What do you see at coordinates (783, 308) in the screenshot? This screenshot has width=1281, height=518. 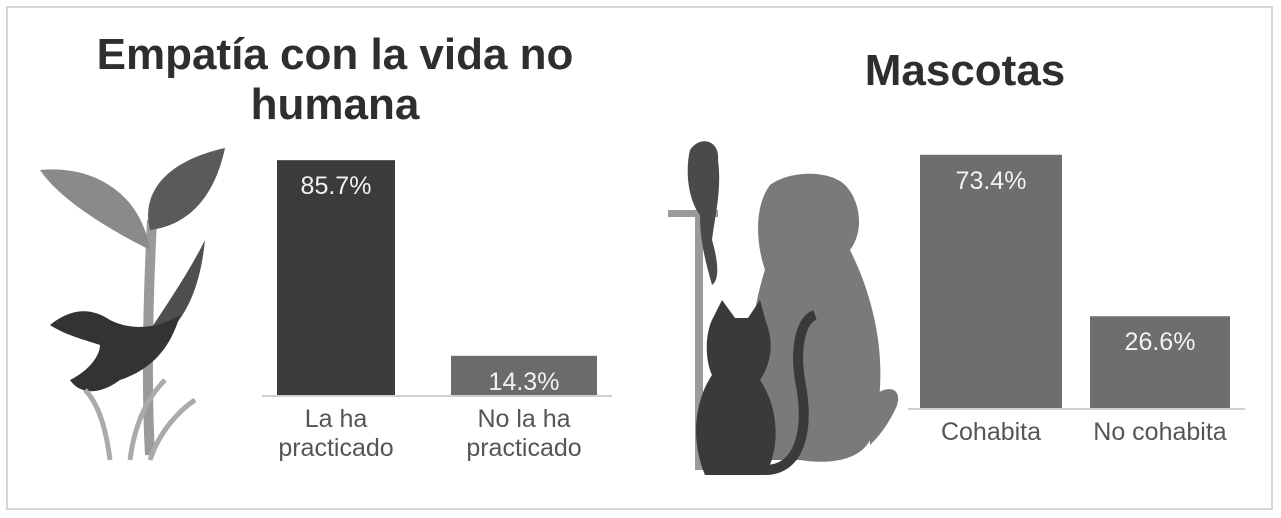 I see `pets-illustration` at bounding box center [783, 308].